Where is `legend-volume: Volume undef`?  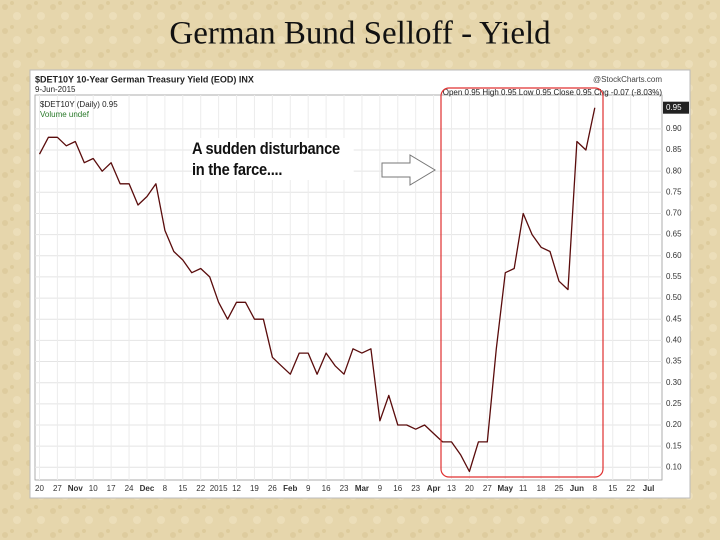 legend-volume: Volume undef is located at coordinates (65, 114).